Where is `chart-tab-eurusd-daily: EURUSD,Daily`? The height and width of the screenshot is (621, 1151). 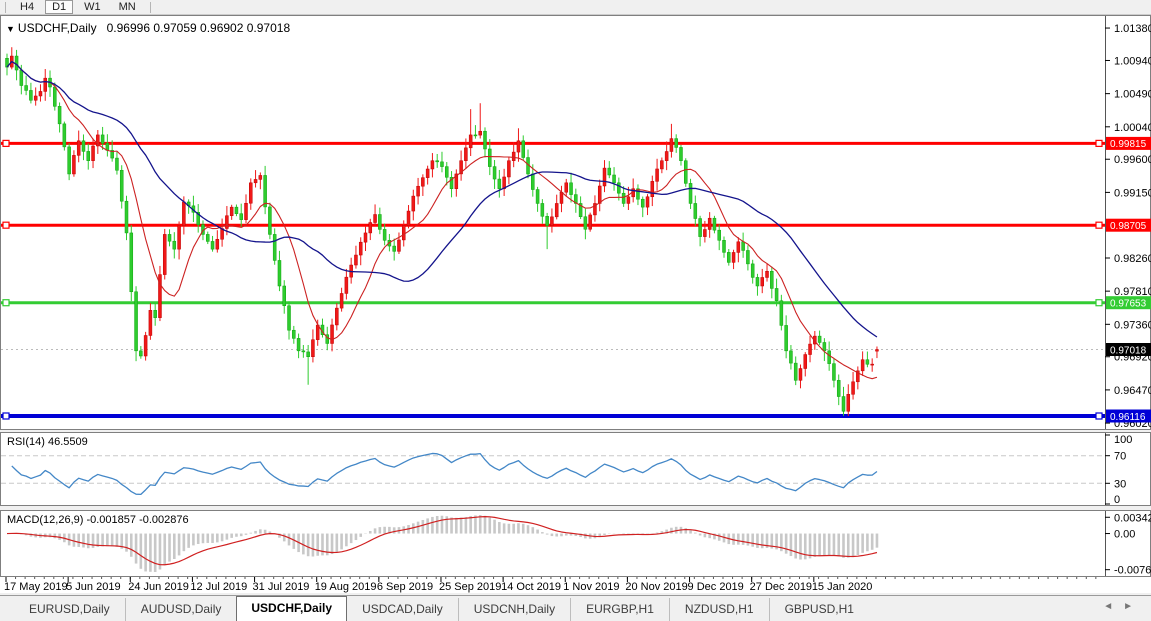 chart-tab-eurusd-daily: EURUSD,Daily is located at coordinates (69, 609).